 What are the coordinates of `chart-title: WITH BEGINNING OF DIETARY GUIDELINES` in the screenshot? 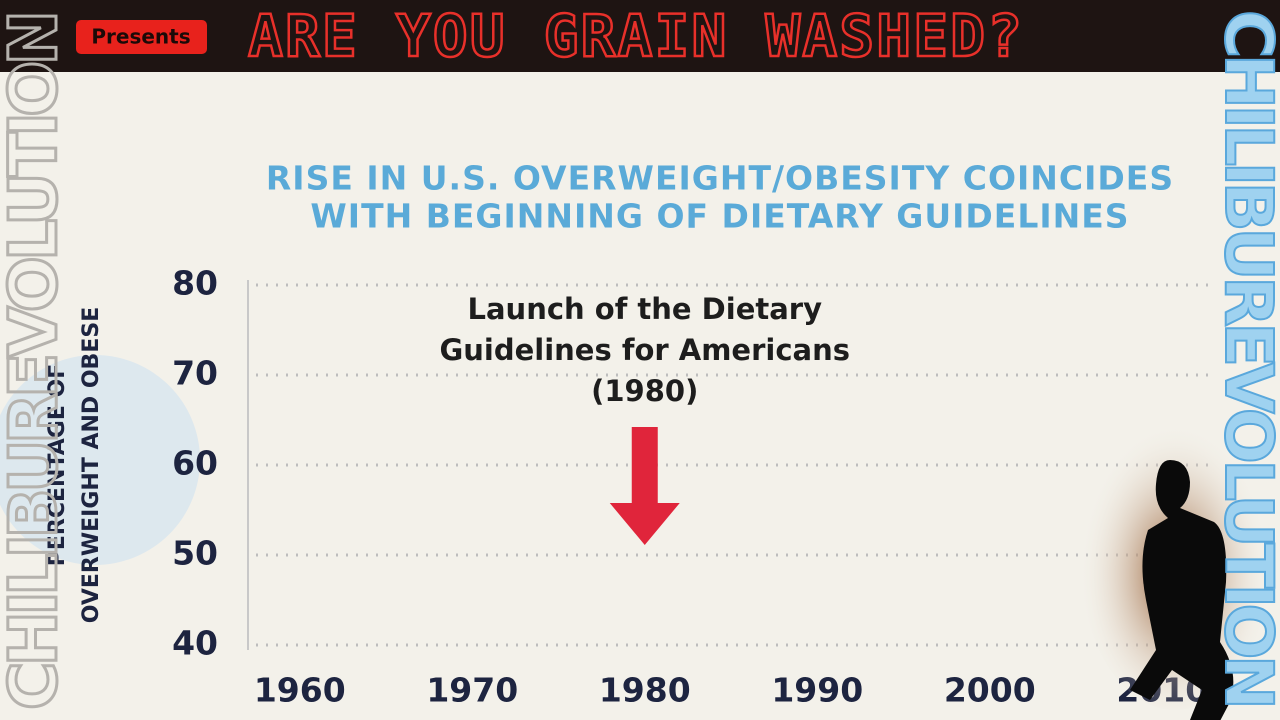 It's located at (719, 216).